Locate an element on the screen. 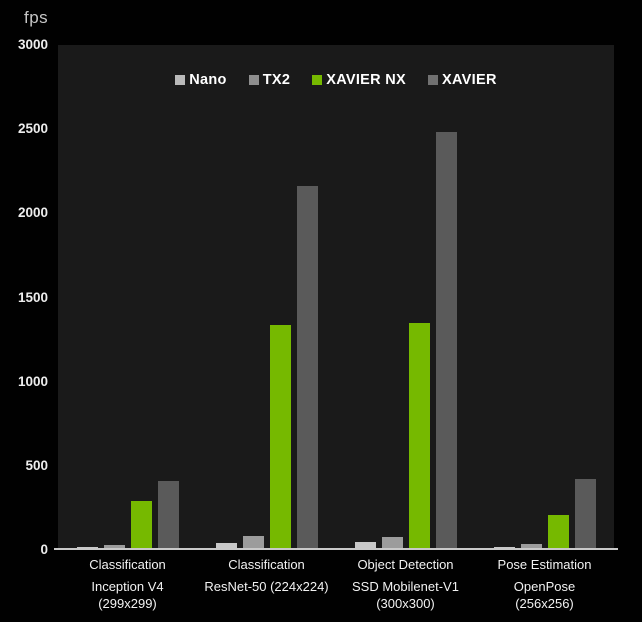 This screenshot has width=642, height=622. legend-item: XAVIER is located at coordinates (462, 80).